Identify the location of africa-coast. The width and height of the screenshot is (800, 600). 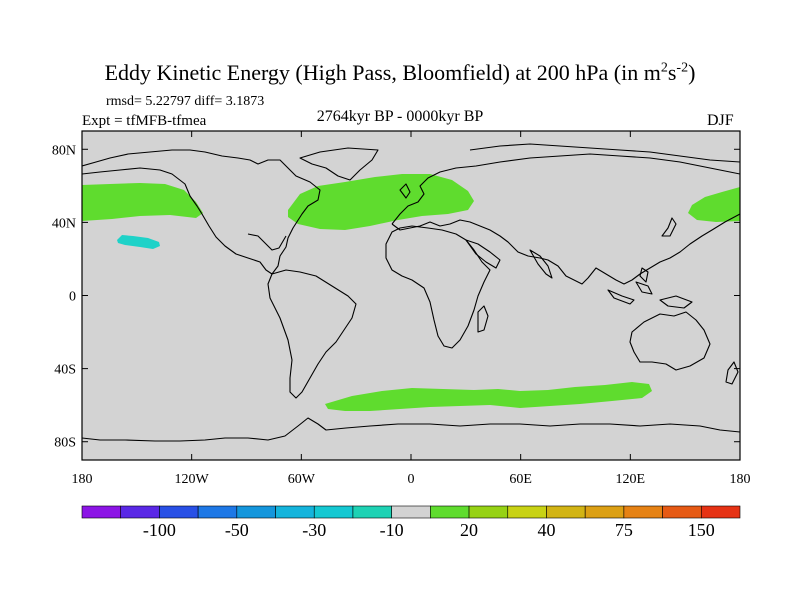
(438, 287).